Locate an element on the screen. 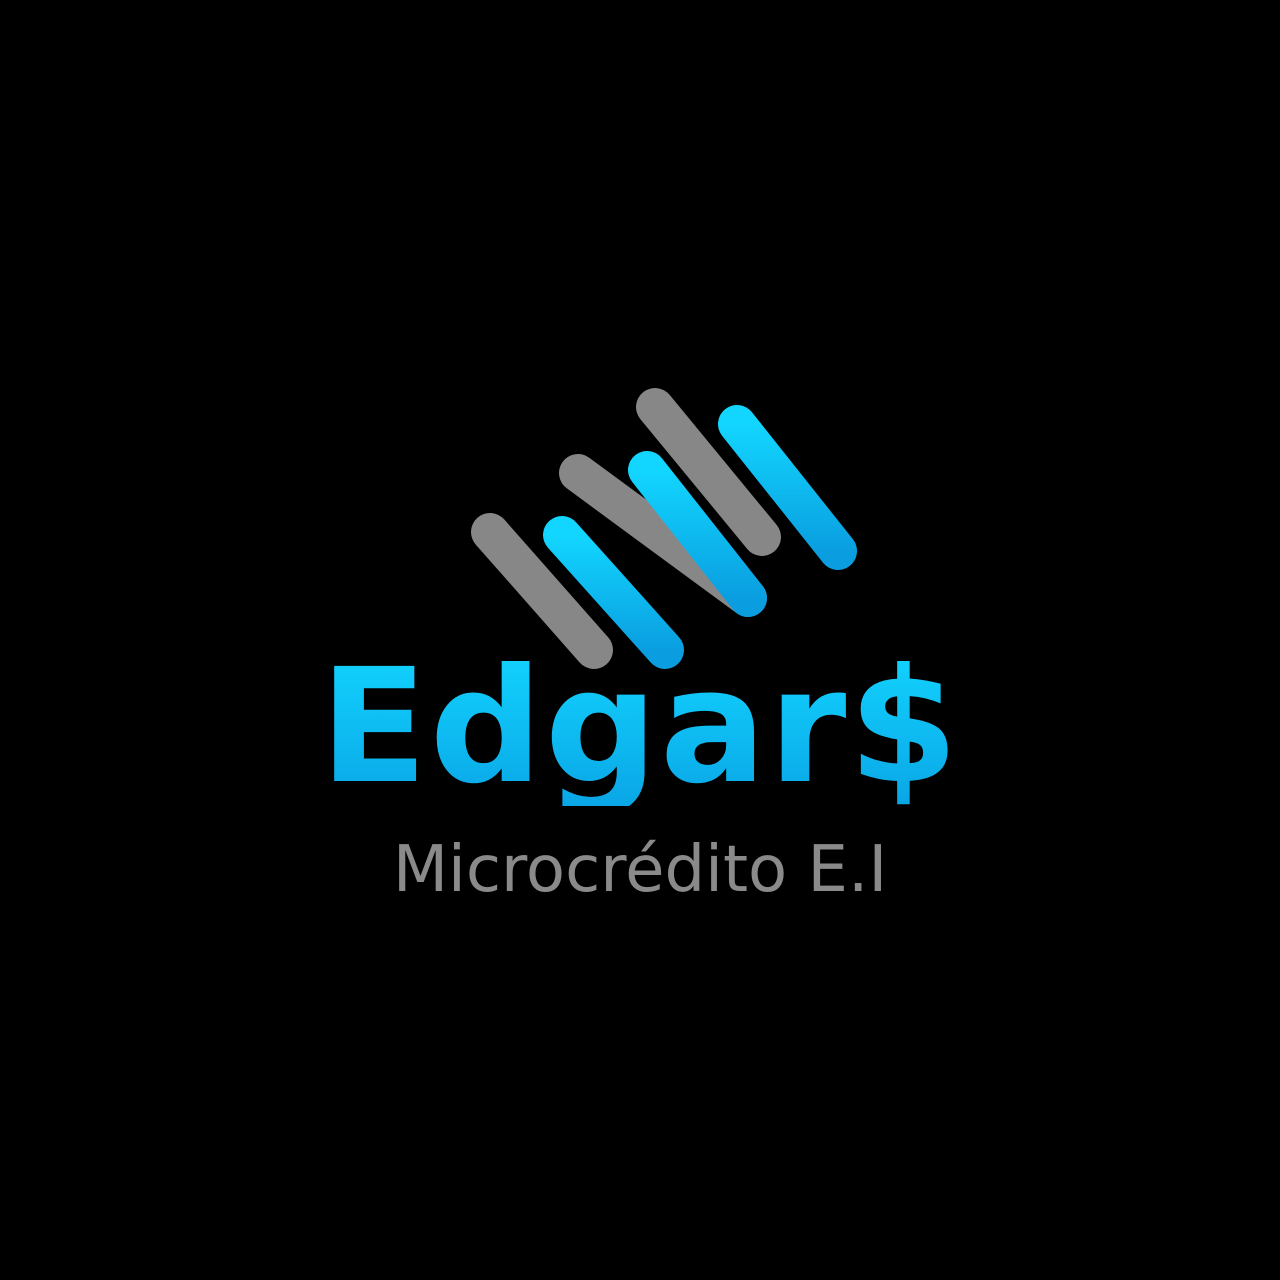 This screenshot has width=1280, height=1280. brand-name: Edgar$ is located at coordinates (640, 727).